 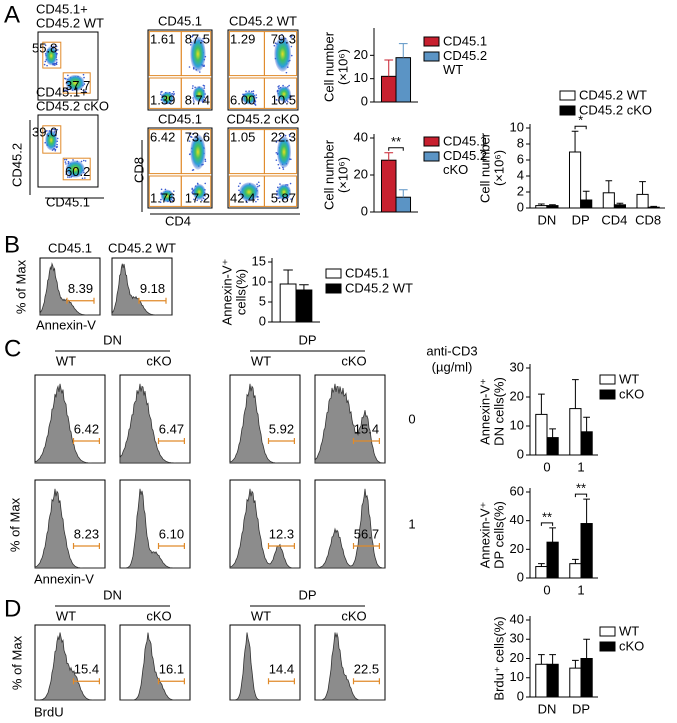 What do you see at coordinates (546, 466) in the screenshot?
I see `x-tick-label: 0` at bounding box center [546, 466].